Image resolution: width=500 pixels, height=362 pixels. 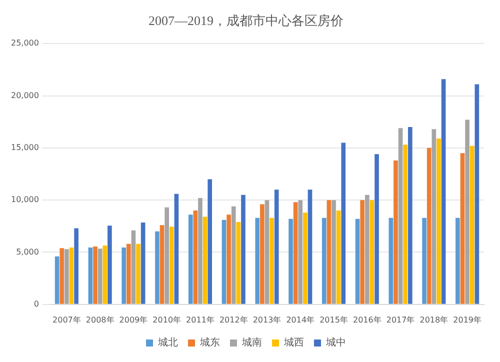 What do you see at coordinates (167, 342) in the screenshot?
I see `legend-label: 城北` at bounding box center [167, 342].